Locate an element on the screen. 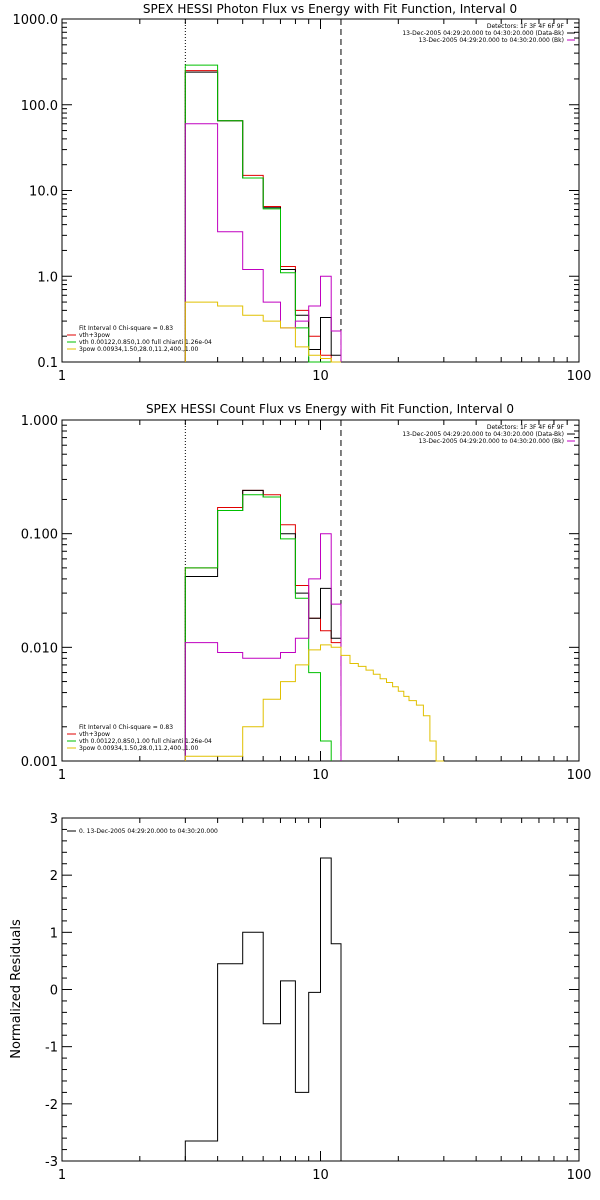 The image size is (600, 1200). y-tick-label: 0.010 is located at coordinates (39, 648).